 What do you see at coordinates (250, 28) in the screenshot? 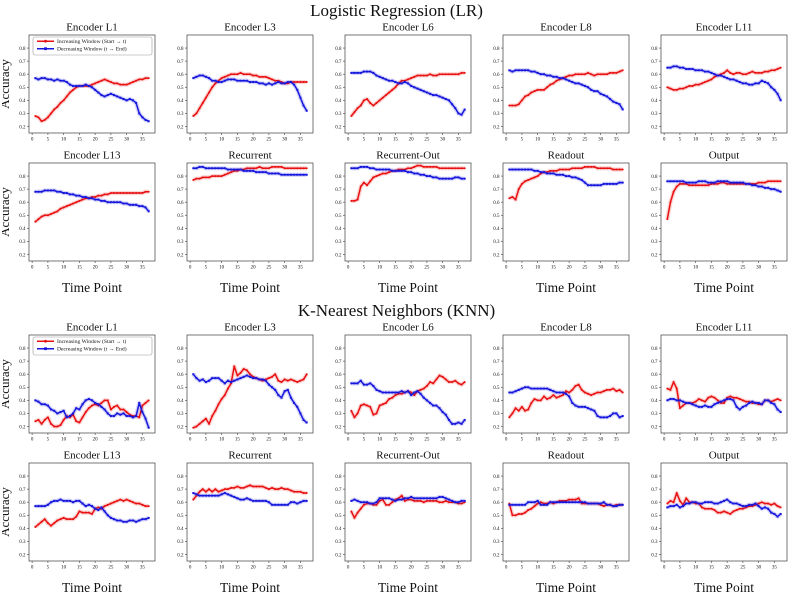
I see `panel-title: Encoder L3` at bounding box center [250, 28].